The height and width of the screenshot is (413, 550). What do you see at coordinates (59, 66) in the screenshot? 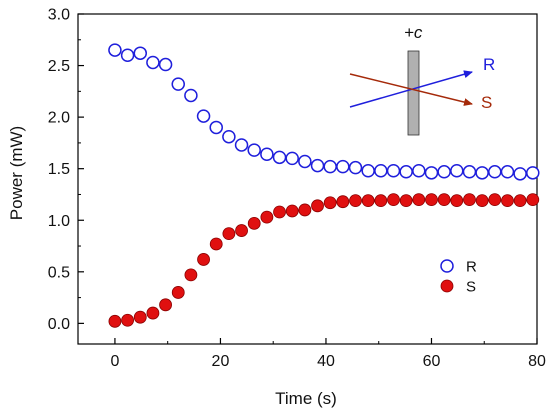
I see `y-tick-label: 2.5` at bounding box center [59, 66].